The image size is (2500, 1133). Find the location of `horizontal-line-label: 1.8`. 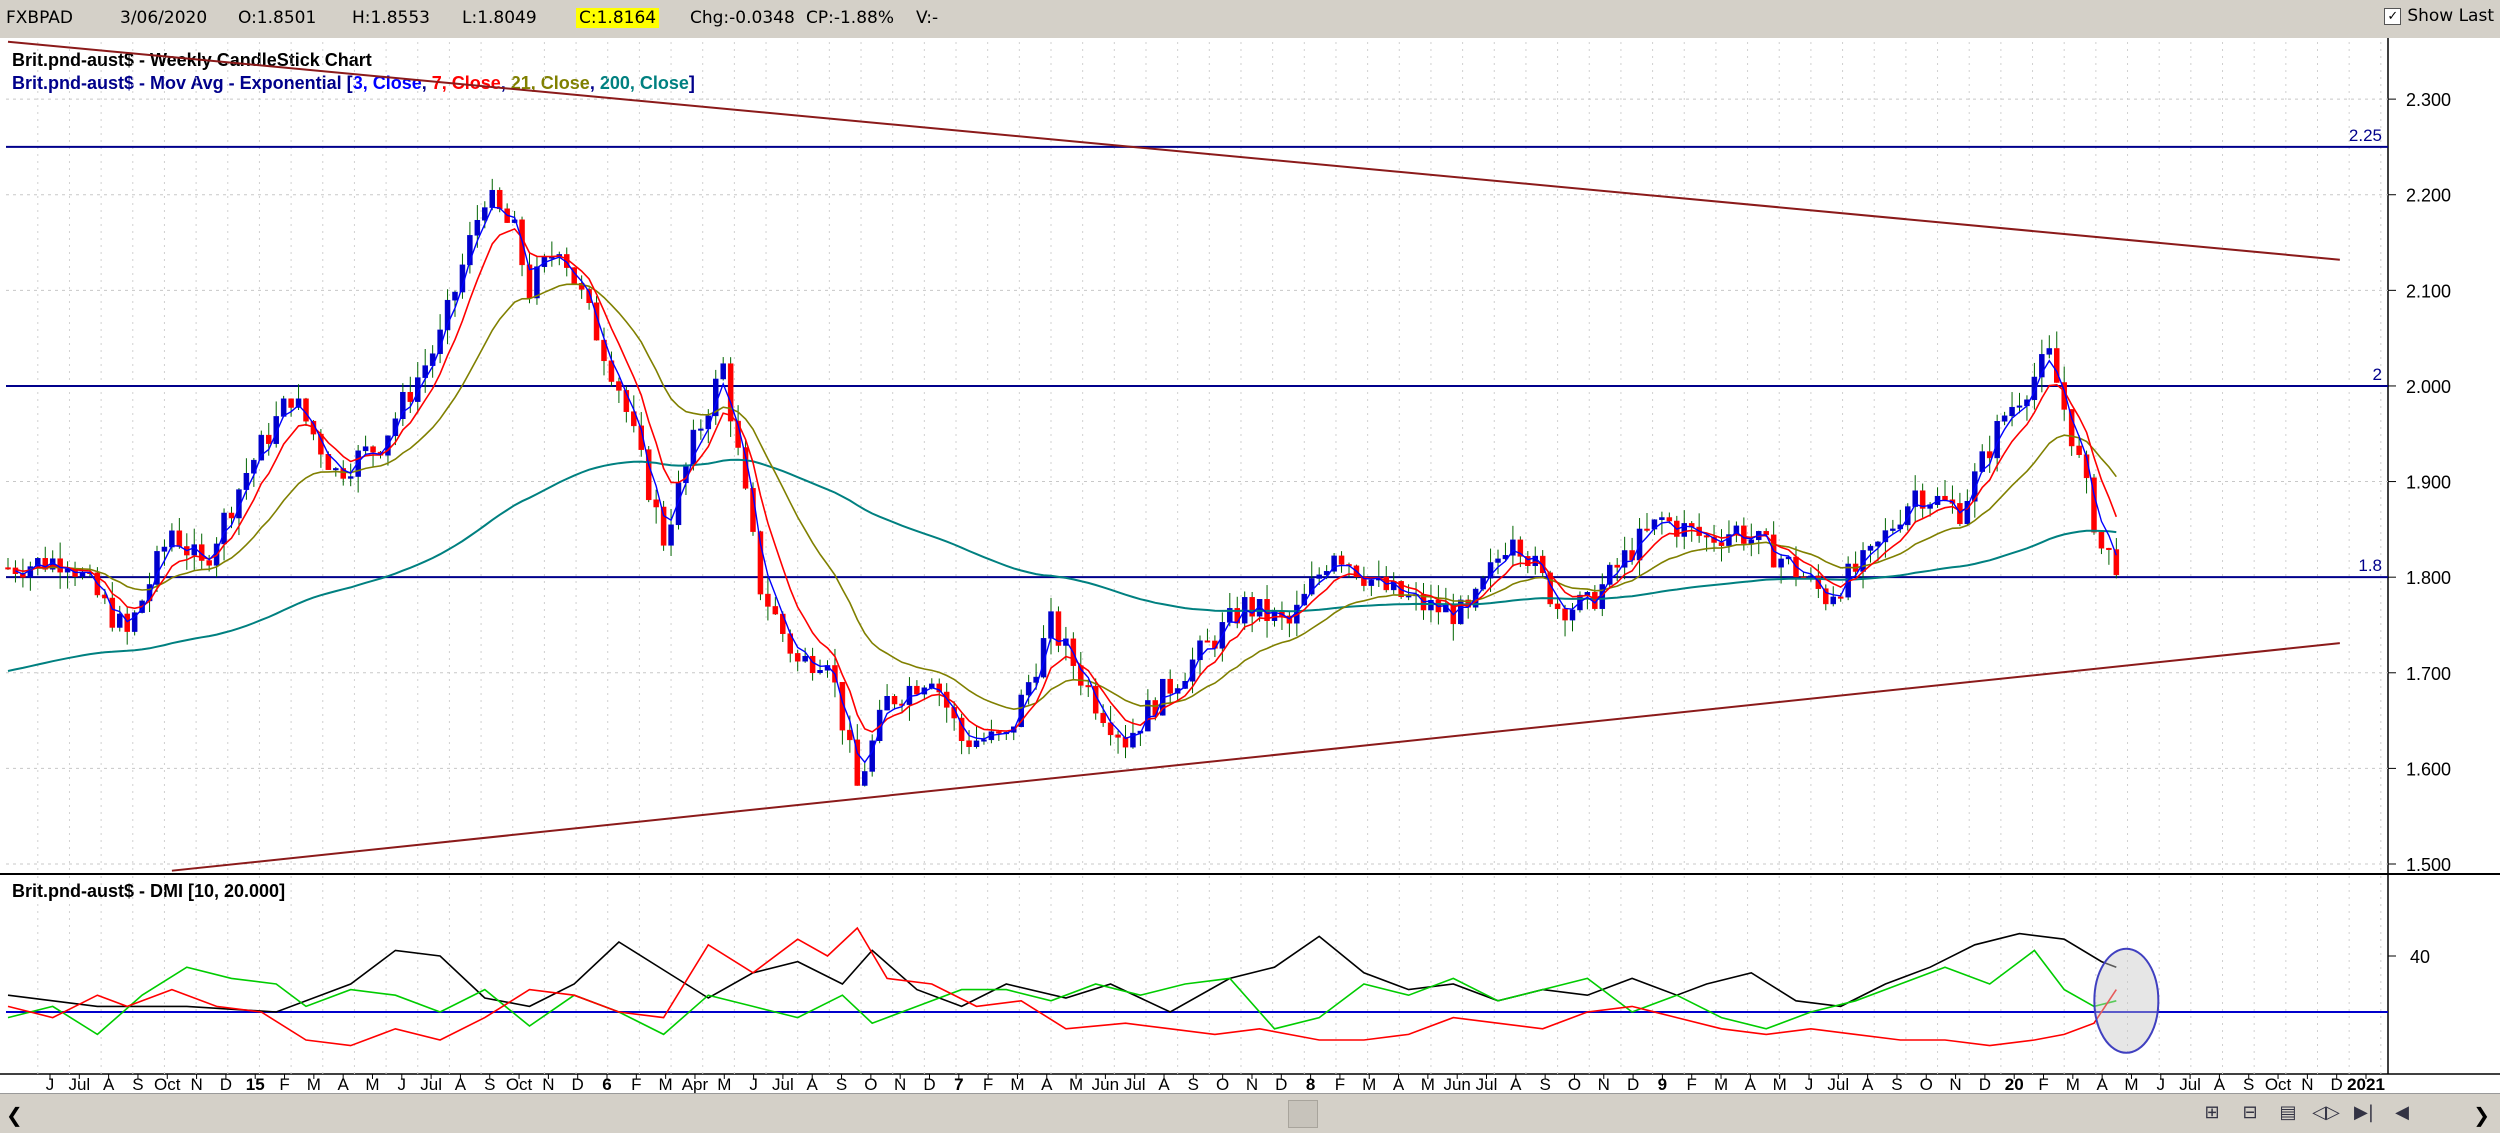

horizontal-line-label: 1.8 is located at coordinates (2370, 565).